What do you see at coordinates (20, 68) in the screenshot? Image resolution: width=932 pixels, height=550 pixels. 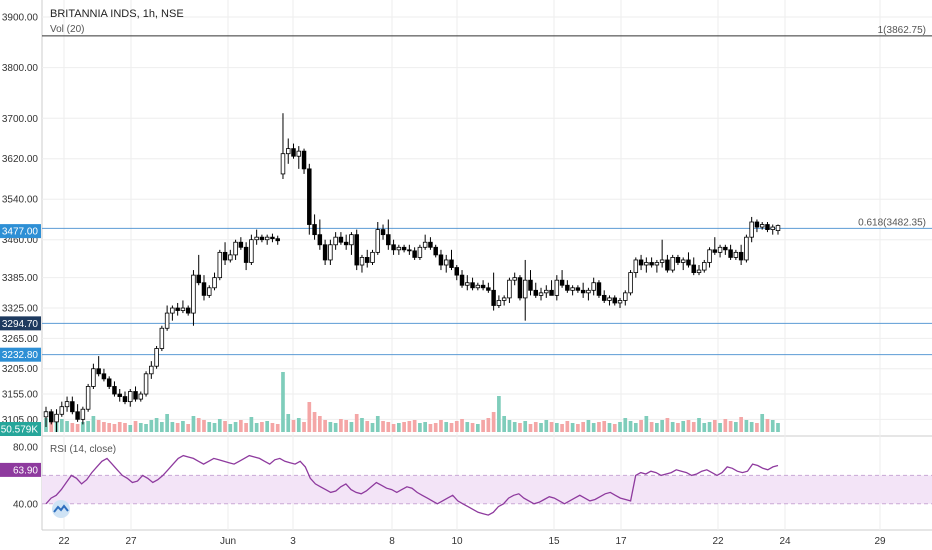 I see `y-tick-label: 3800.00` at bounding box center [20, 68].